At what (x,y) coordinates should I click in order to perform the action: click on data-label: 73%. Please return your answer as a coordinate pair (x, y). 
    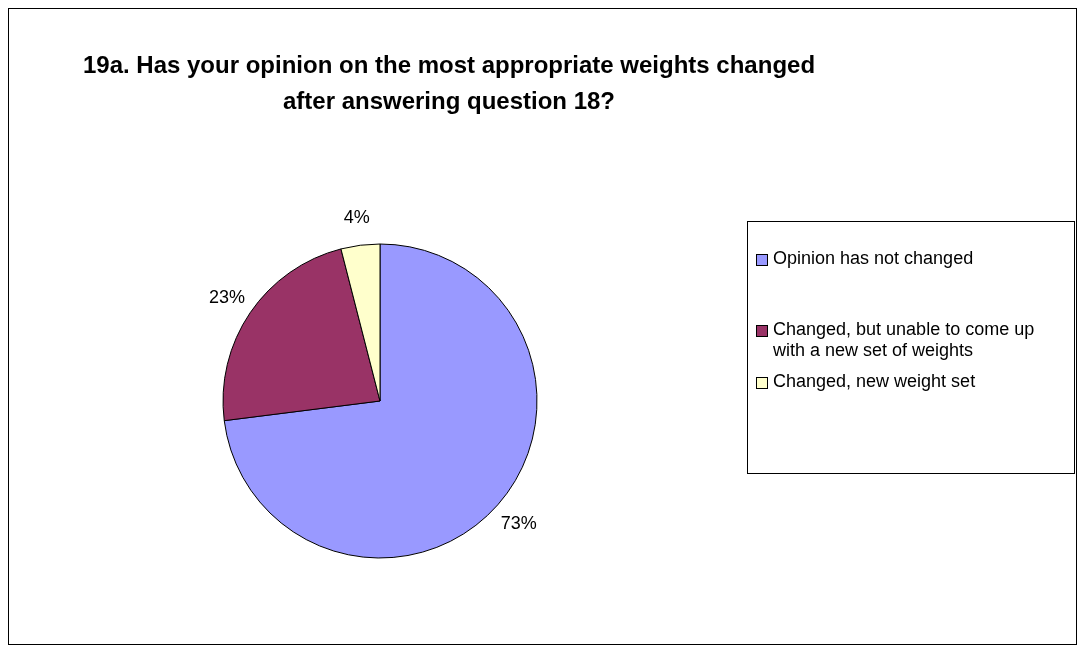
    Looking at the image, I should click on (518, 523).